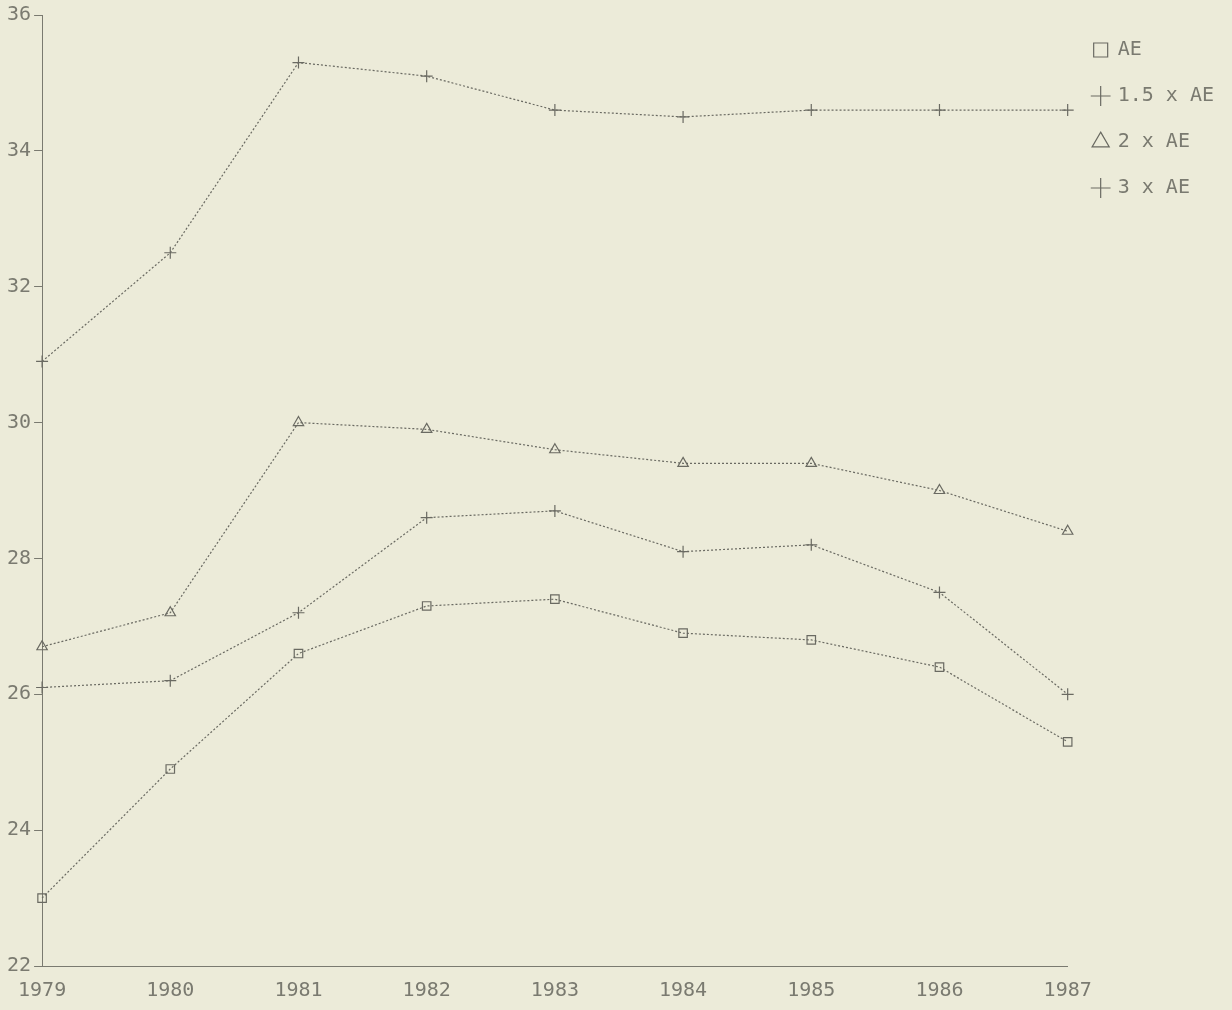 This screenshot has height=1010, width=1232. I want to click on y-tick-label: 30, so click(19, 420).